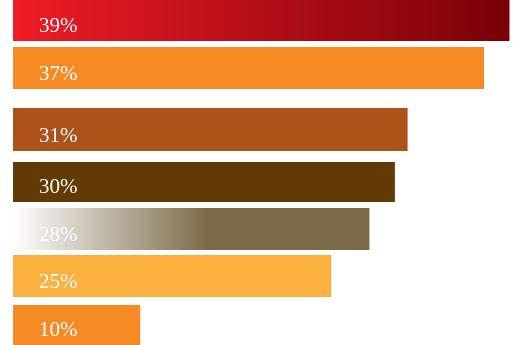 This screenshot has height=345, width=513. Describe the element at coordinates (58, 234) in the screenshot. I see `bar-label-28: 28%` at that location.